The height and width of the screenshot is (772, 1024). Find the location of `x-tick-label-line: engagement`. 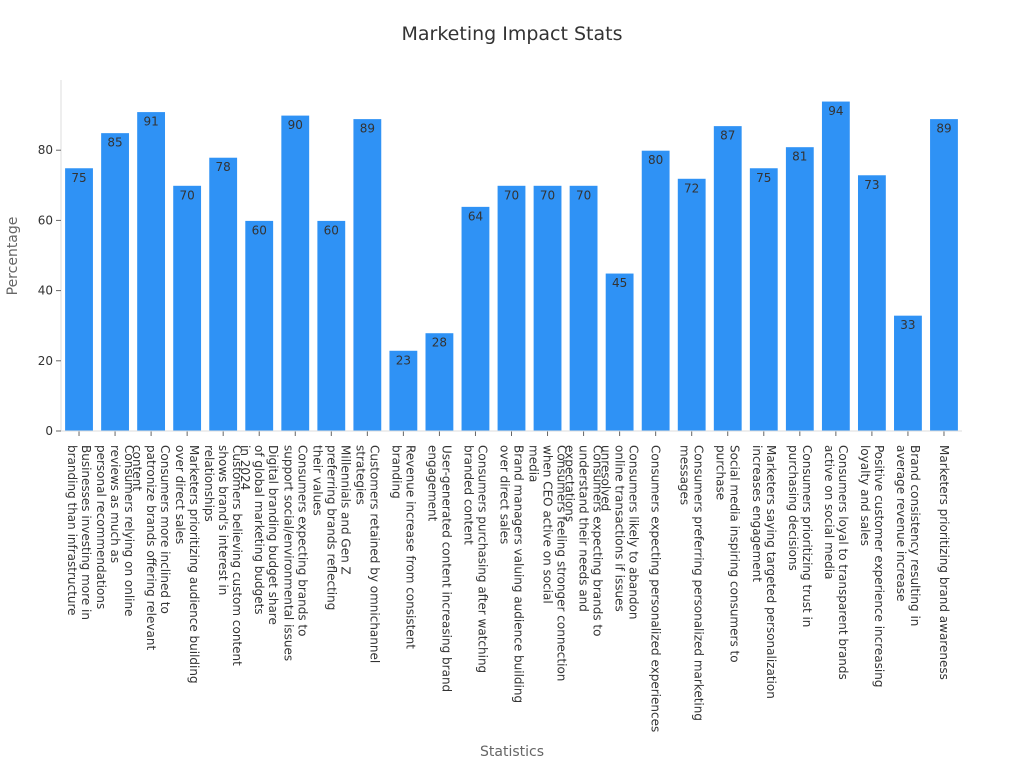

x-tick-label-line: engagement is located at coordinates (432, 483).